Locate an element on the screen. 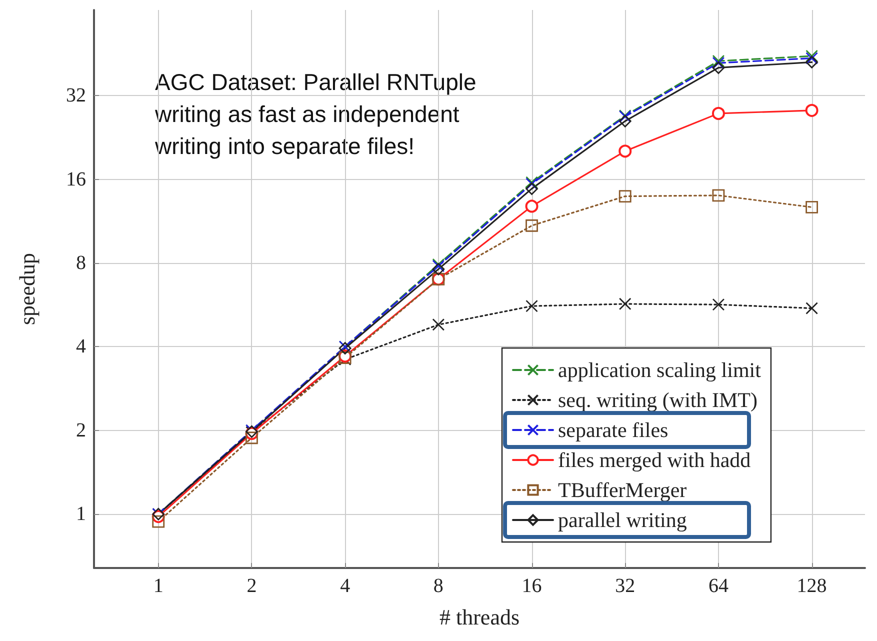  y-tick-label: 16 is located at coordinates (76, 179).